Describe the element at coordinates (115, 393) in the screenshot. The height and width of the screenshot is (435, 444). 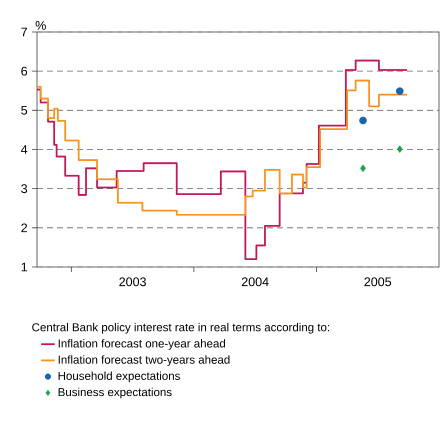
I see `legend-label: Business expectations` at that location.